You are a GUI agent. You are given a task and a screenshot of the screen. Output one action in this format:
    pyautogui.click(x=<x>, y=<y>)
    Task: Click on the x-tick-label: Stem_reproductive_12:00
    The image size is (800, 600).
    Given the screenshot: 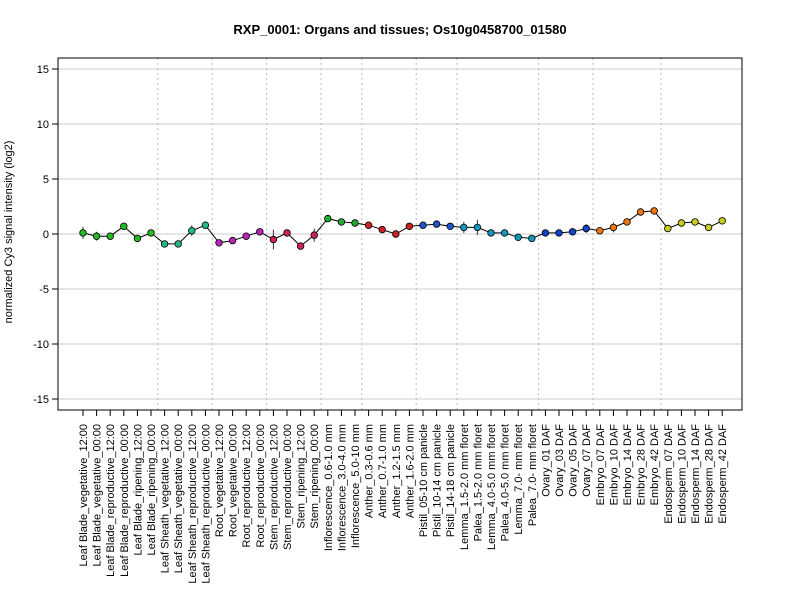 What is the action you would take?
    pyautogui.click(x=274, y=487)
    